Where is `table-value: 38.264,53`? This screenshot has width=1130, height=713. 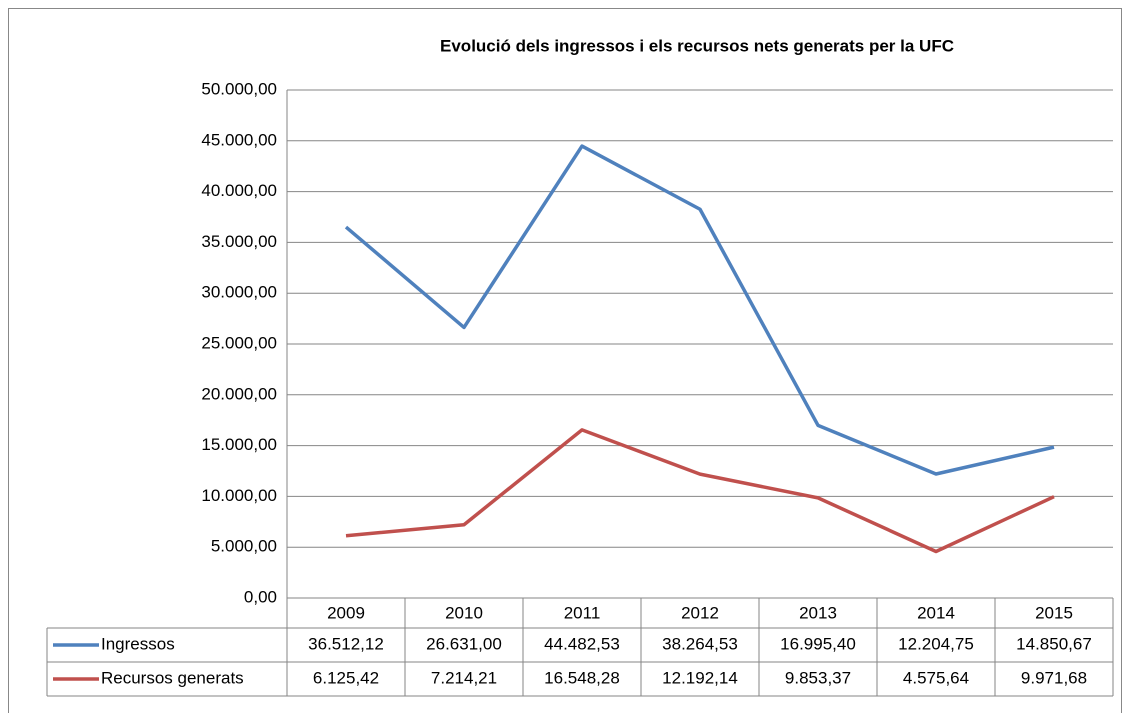
table-value: 38.264,53 is located at coordinates (700, 643).